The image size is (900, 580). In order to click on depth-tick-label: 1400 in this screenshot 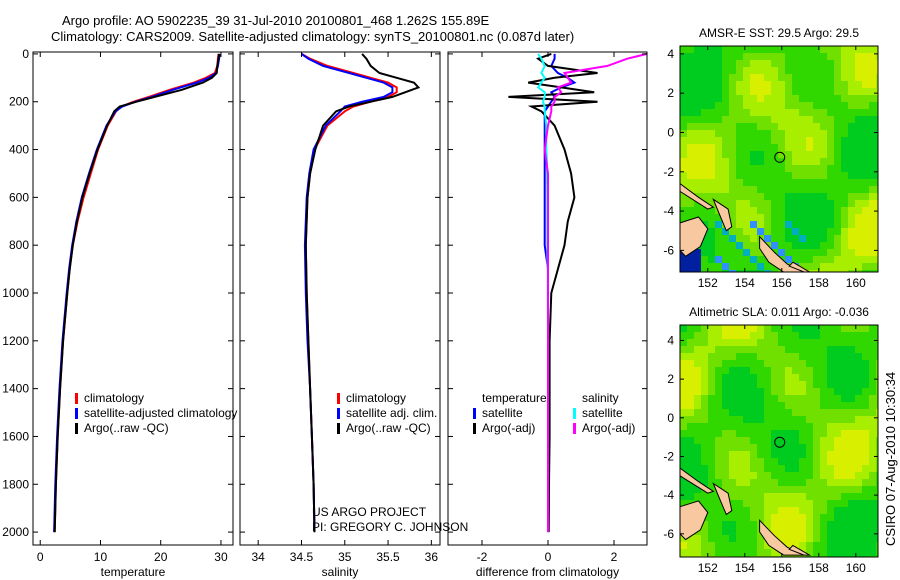, I will do `click(15, 389)`.